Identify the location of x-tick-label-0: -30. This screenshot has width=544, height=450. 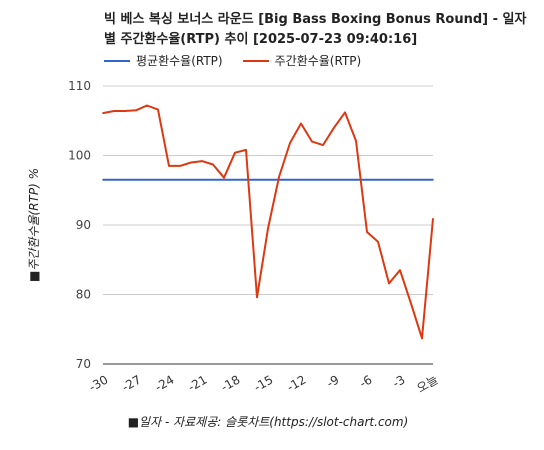
(99, 383).